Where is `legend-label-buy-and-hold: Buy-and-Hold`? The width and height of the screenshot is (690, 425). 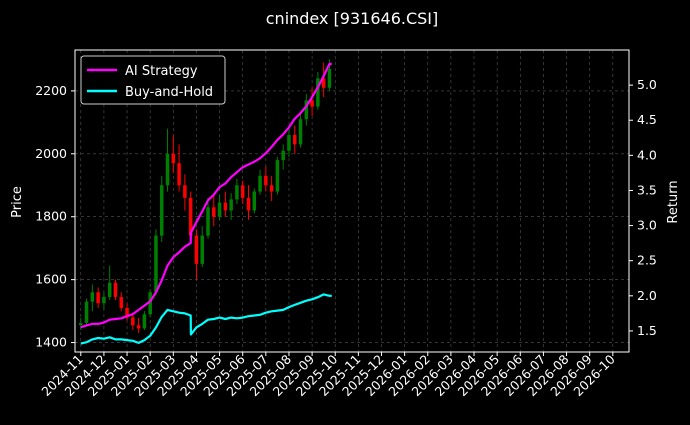
legend-label-buy-and-hold: Buy-and-Hold is located at coordinates (169, 92).